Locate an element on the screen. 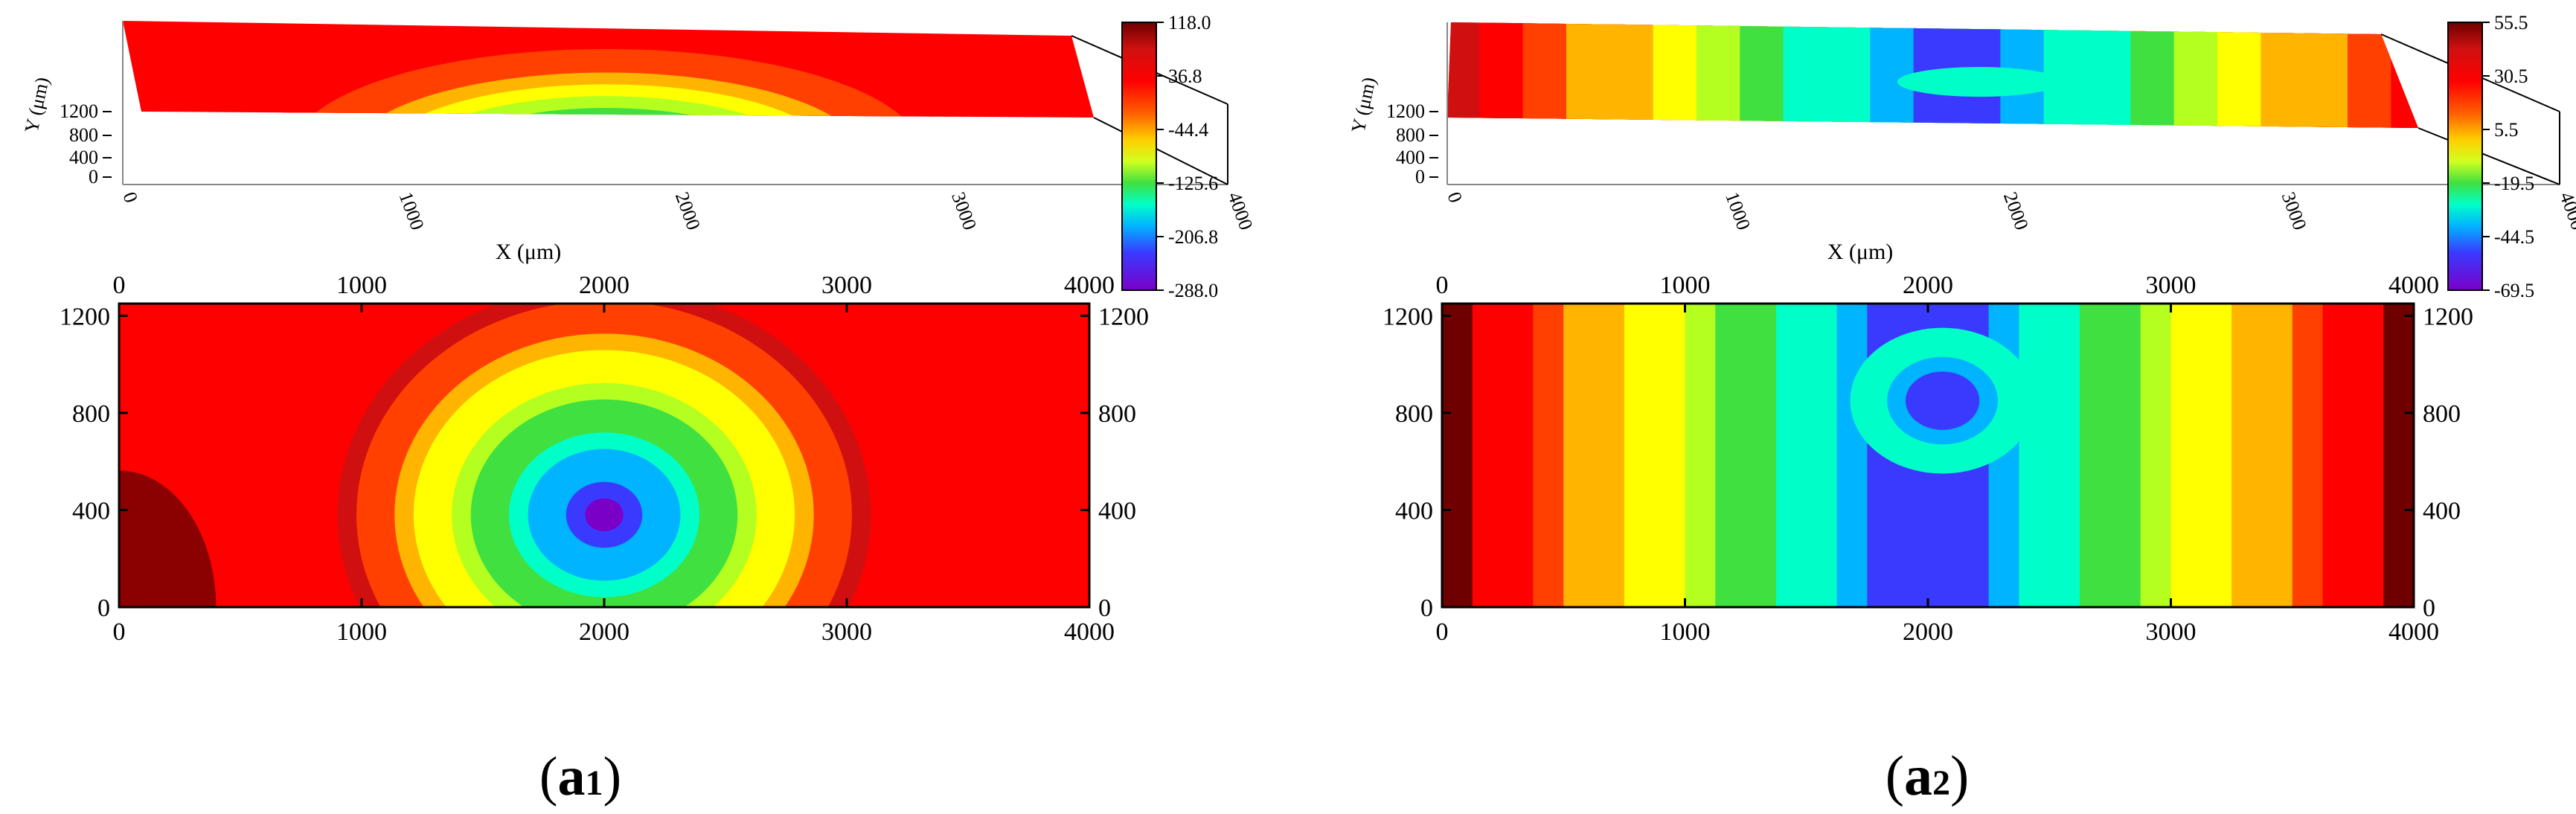 The width and height of the screenshot is (2576, 814). surface-low-spot is located at coordinates (1979, 82).